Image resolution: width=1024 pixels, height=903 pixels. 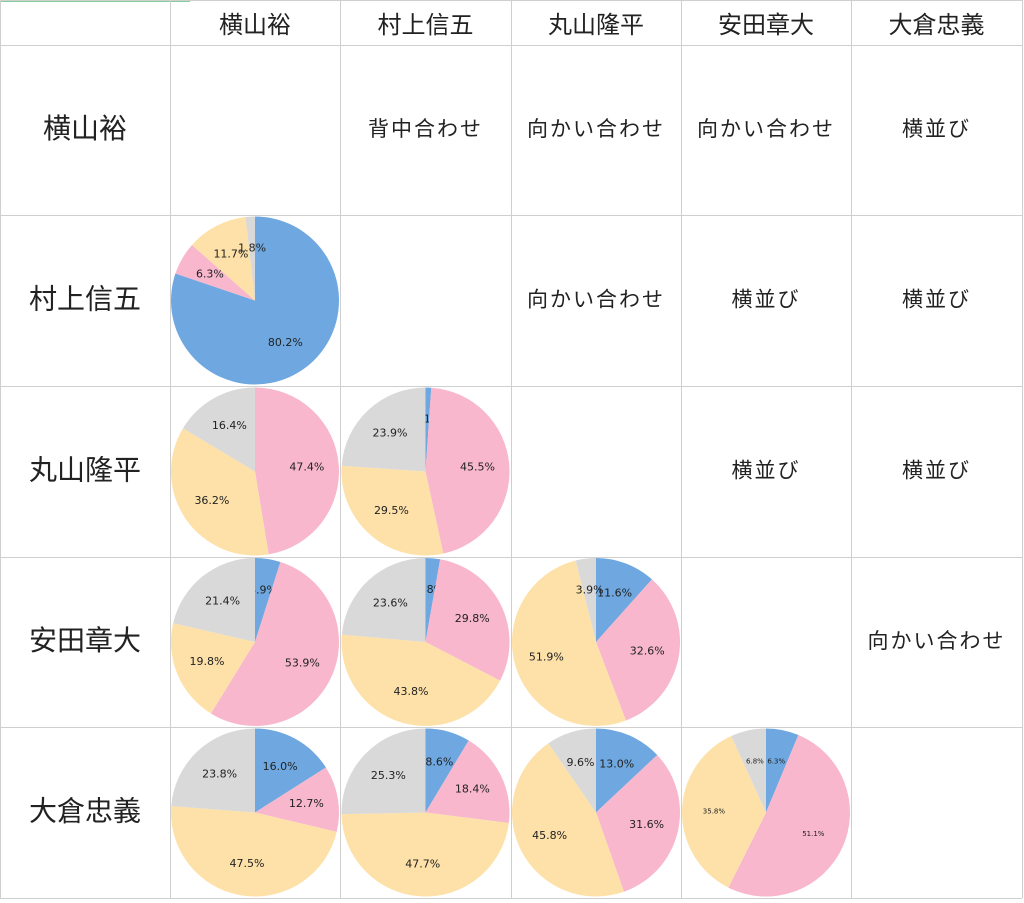 What do you see at coordinates (206, 661) in the screenshot?
I see `slice-label: 19.8%` at bounding box center [206, 661].